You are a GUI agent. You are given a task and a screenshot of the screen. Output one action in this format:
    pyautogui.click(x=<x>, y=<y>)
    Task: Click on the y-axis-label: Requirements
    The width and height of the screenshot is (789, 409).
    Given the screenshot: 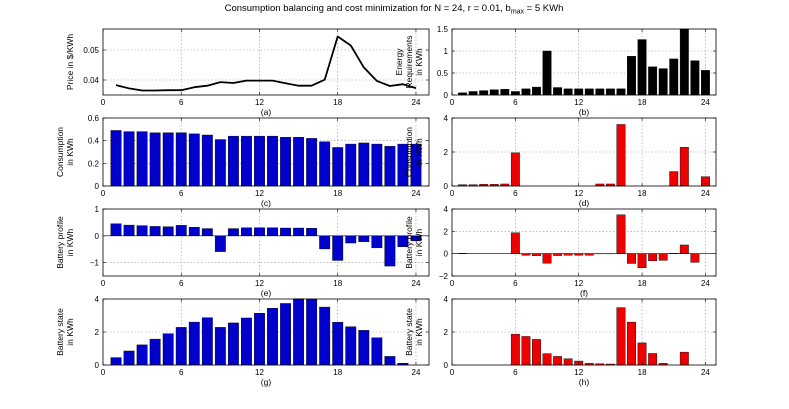 What is the action you would take?
    pyautogui.click(x=409, y=62)
    